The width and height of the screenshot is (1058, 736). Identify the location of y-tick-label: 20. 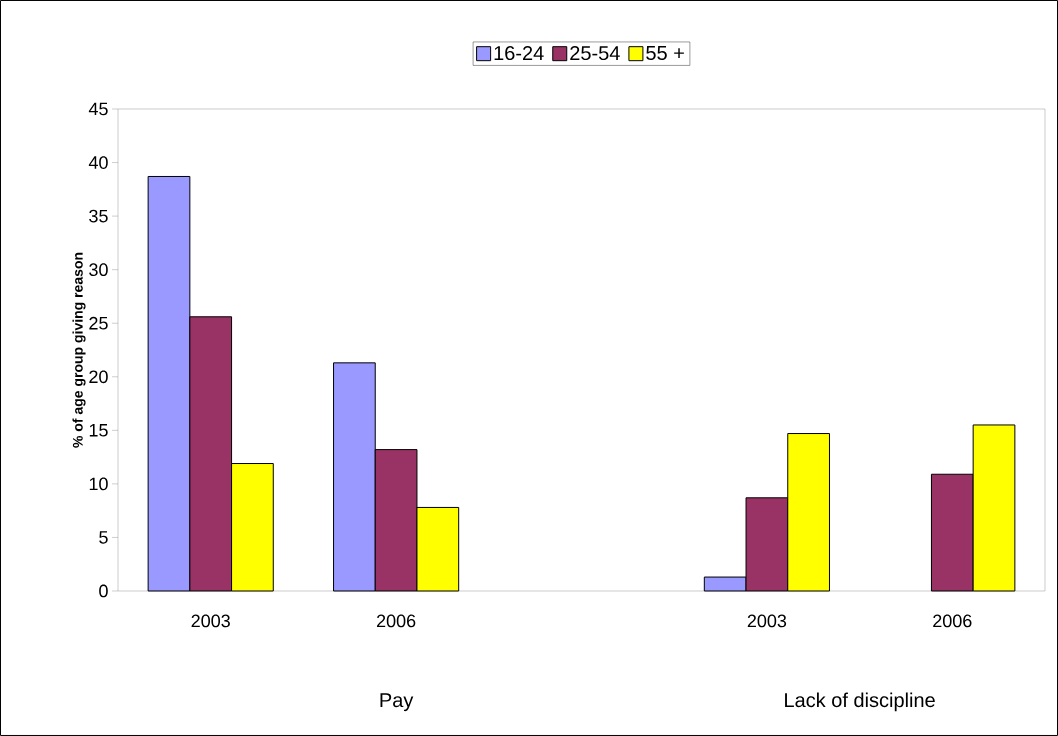
(98, 377).